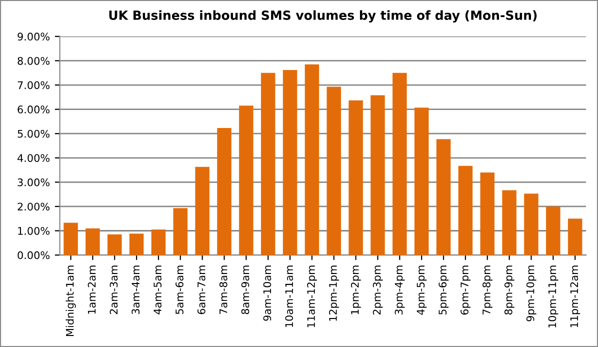  Describe the element at coordinates (34, 255) in the screenshot. I see `y-tick-label: 0.00%` at that location.